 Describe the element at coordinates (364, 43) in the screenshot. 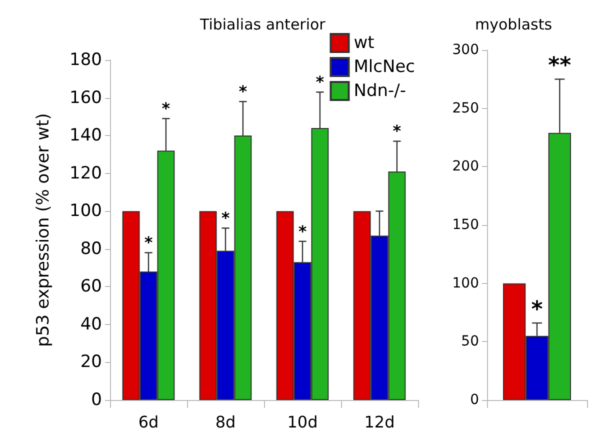

I see `legend-label: wt` at that location.